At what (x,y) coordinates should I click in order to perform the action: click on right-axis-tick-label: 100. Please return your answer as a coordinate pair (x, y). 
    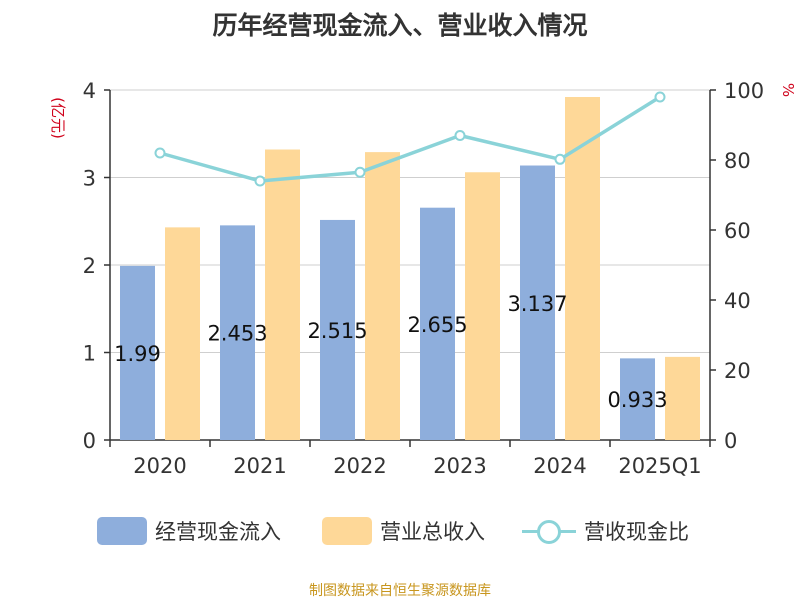
    Looking at the image, I should click on (744, 91).